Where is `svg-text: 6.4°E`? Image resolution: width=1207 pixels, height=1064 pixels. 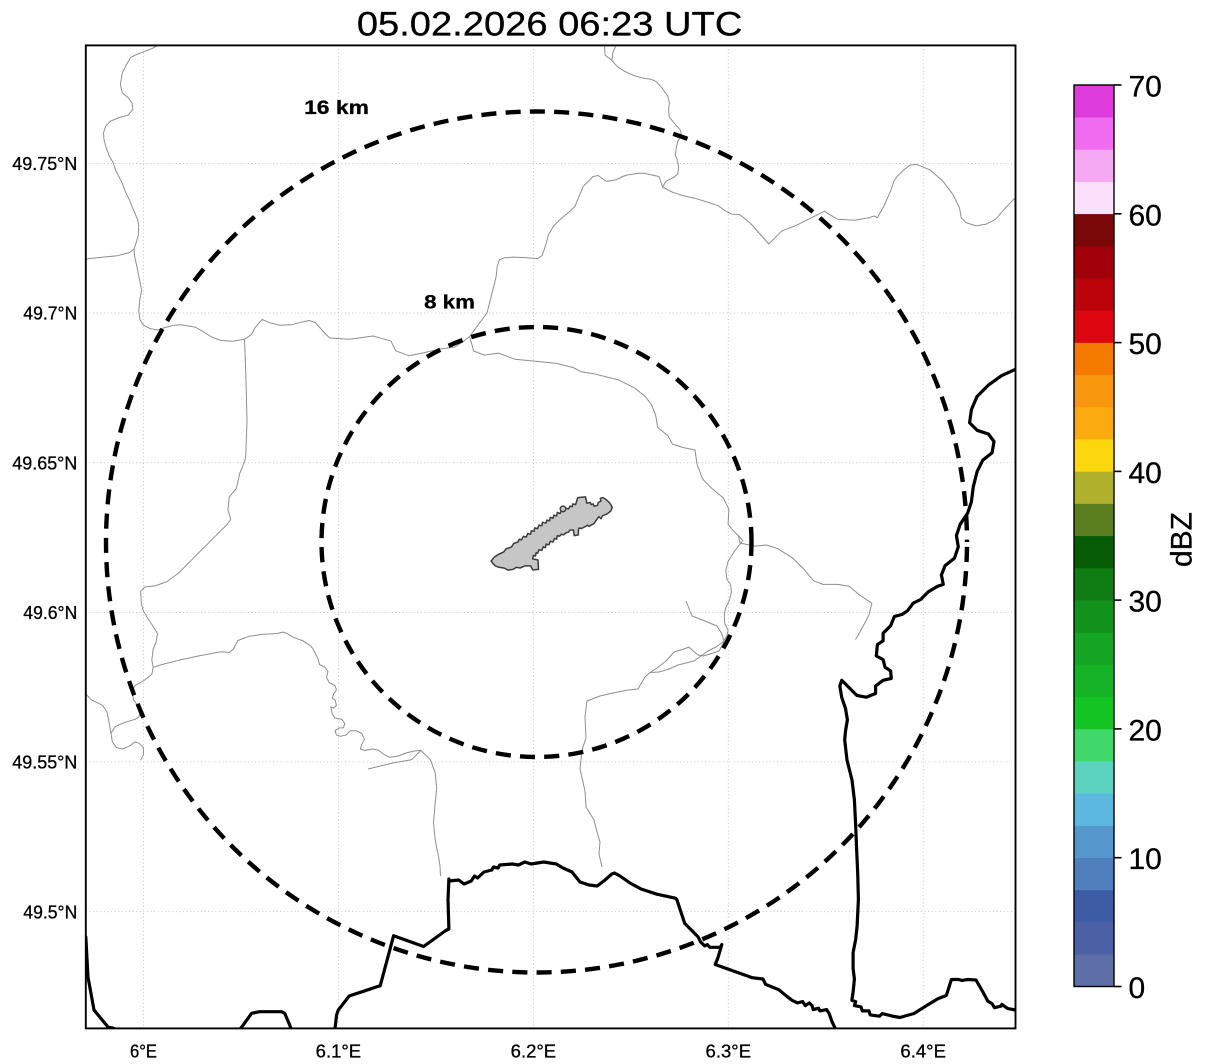
svg-text: 6.4°E is located at coordinates (923, 1051).